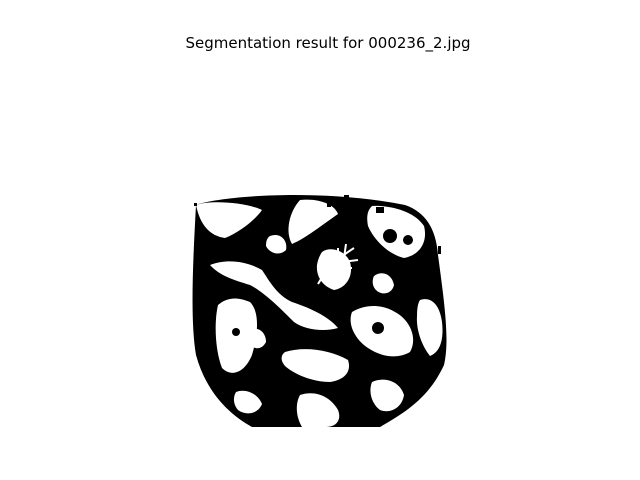  Describe the element at coordinates (317, 224) in the screenshot. I see `edge-speckles` at that location.